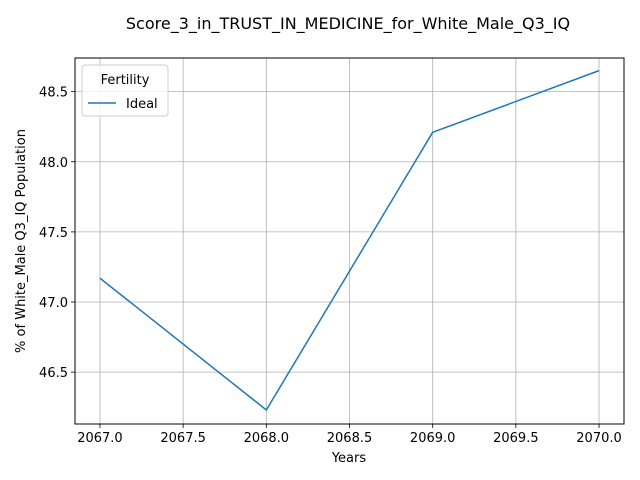 The image size is (640, 480). What do you see at coordinates (53, 373) in the screenshot?
I see `y-tick-label: 46.5` at bounding box center [53, 373].